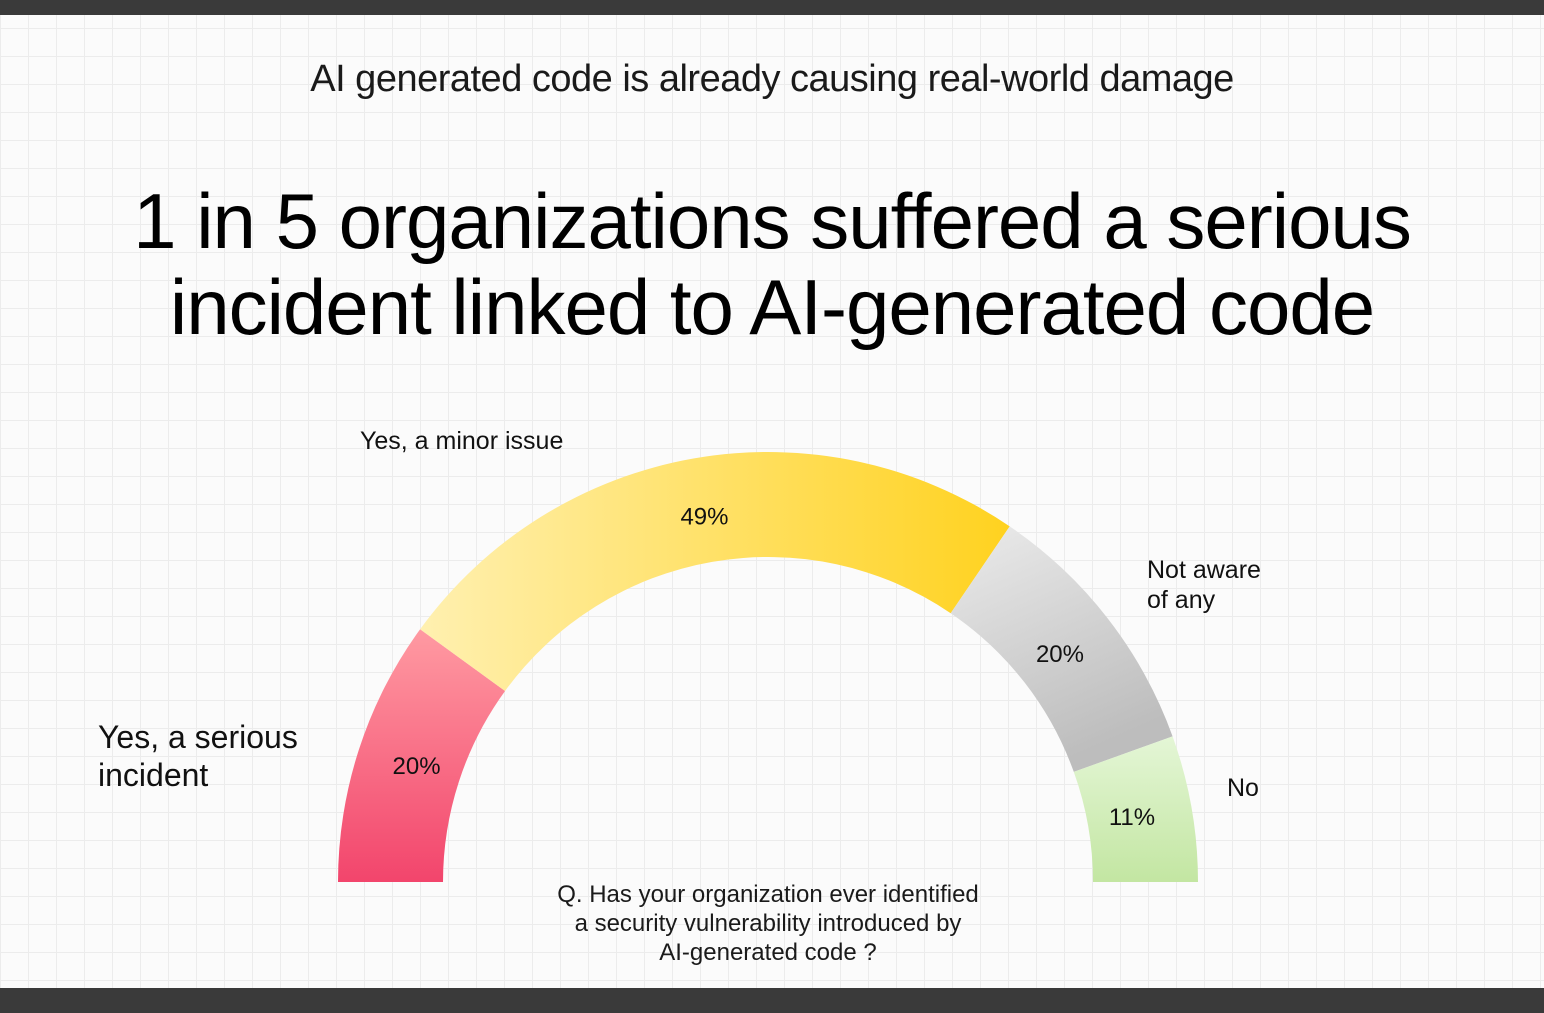 The width and height of the screenshot is (1544, 1013). I want to click on label-not-aware-line-1: Not aware, so click(1204, 570).